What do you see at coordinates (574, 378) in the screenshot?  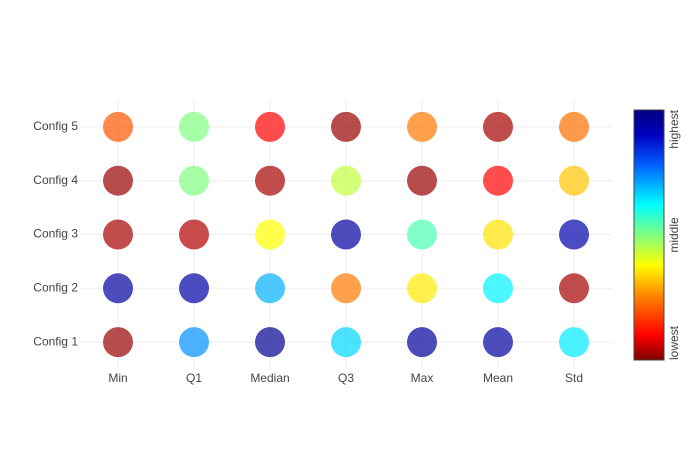 I see `x-tick-label: Std` at bounding box center [574, 378].